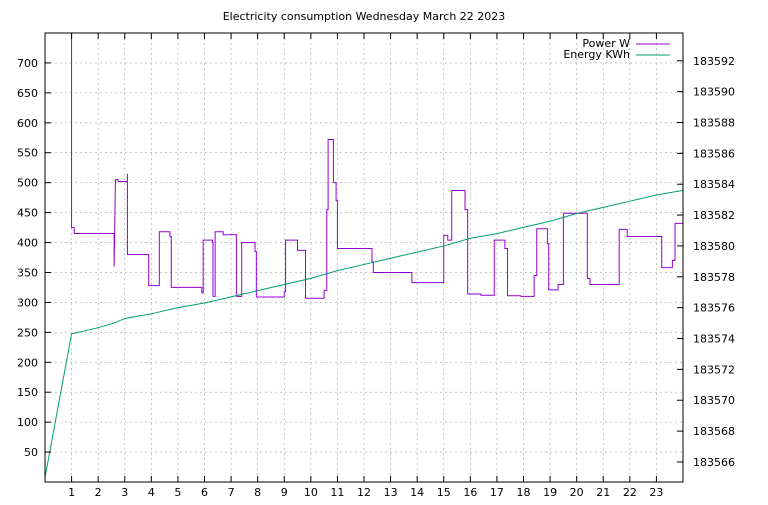 This screenshot has height=505, width=768. Describe the element at coordinates (27, 392) in the screenshot. I see `y-left-tick-label: 150` at that location.